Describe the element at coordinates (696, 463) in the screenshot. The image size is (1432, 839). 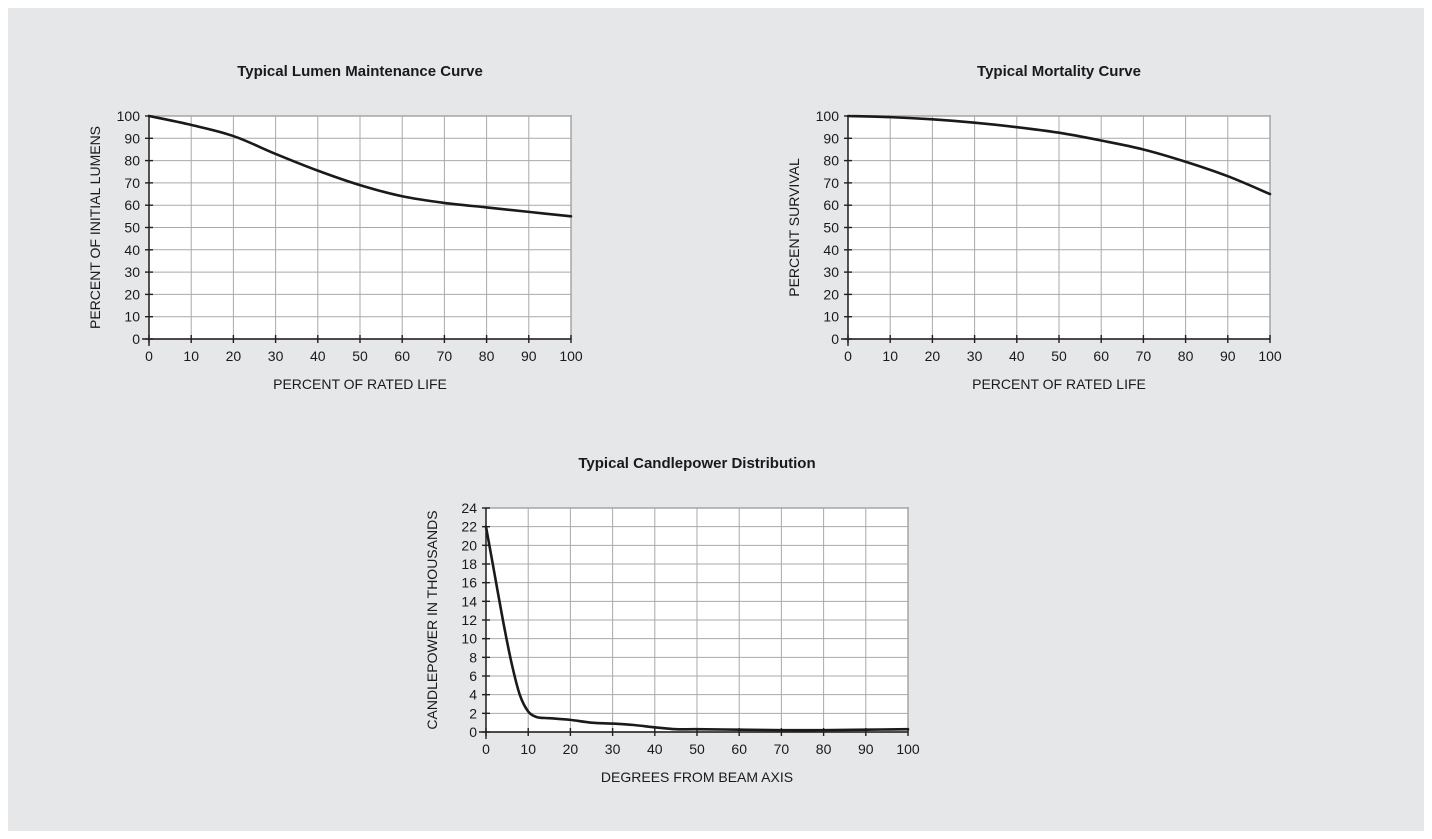
I see `candlepower-chart-title: Typical Candlepower Distribution` at that location.